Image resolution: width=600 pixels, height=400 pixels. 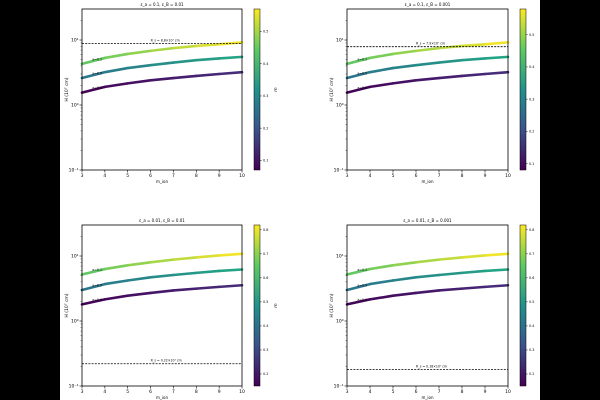 What do you see at coordinates (370, 392) in the screenshot?
I see `x-tick-label: 4` at bounding box center [370, 392].